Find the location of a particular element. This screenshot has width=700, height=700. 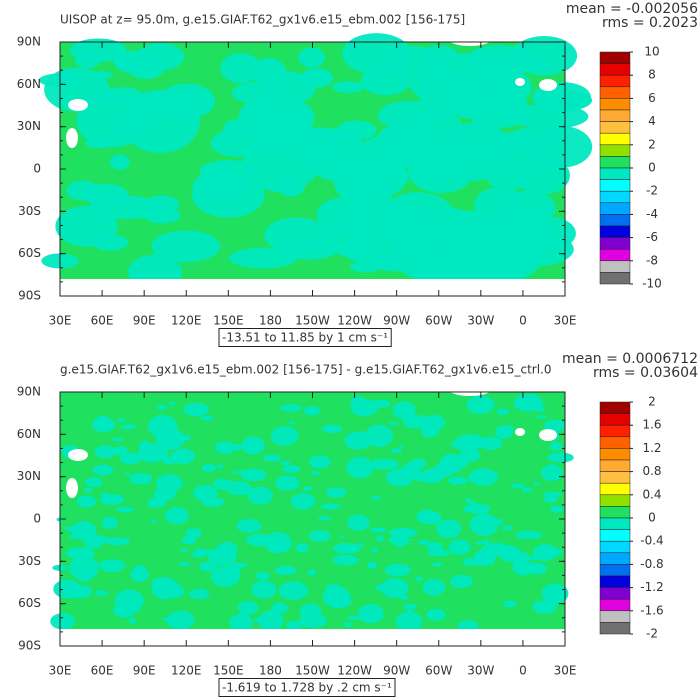

colorbar-label: 8 is located at coordinates (652, 75).